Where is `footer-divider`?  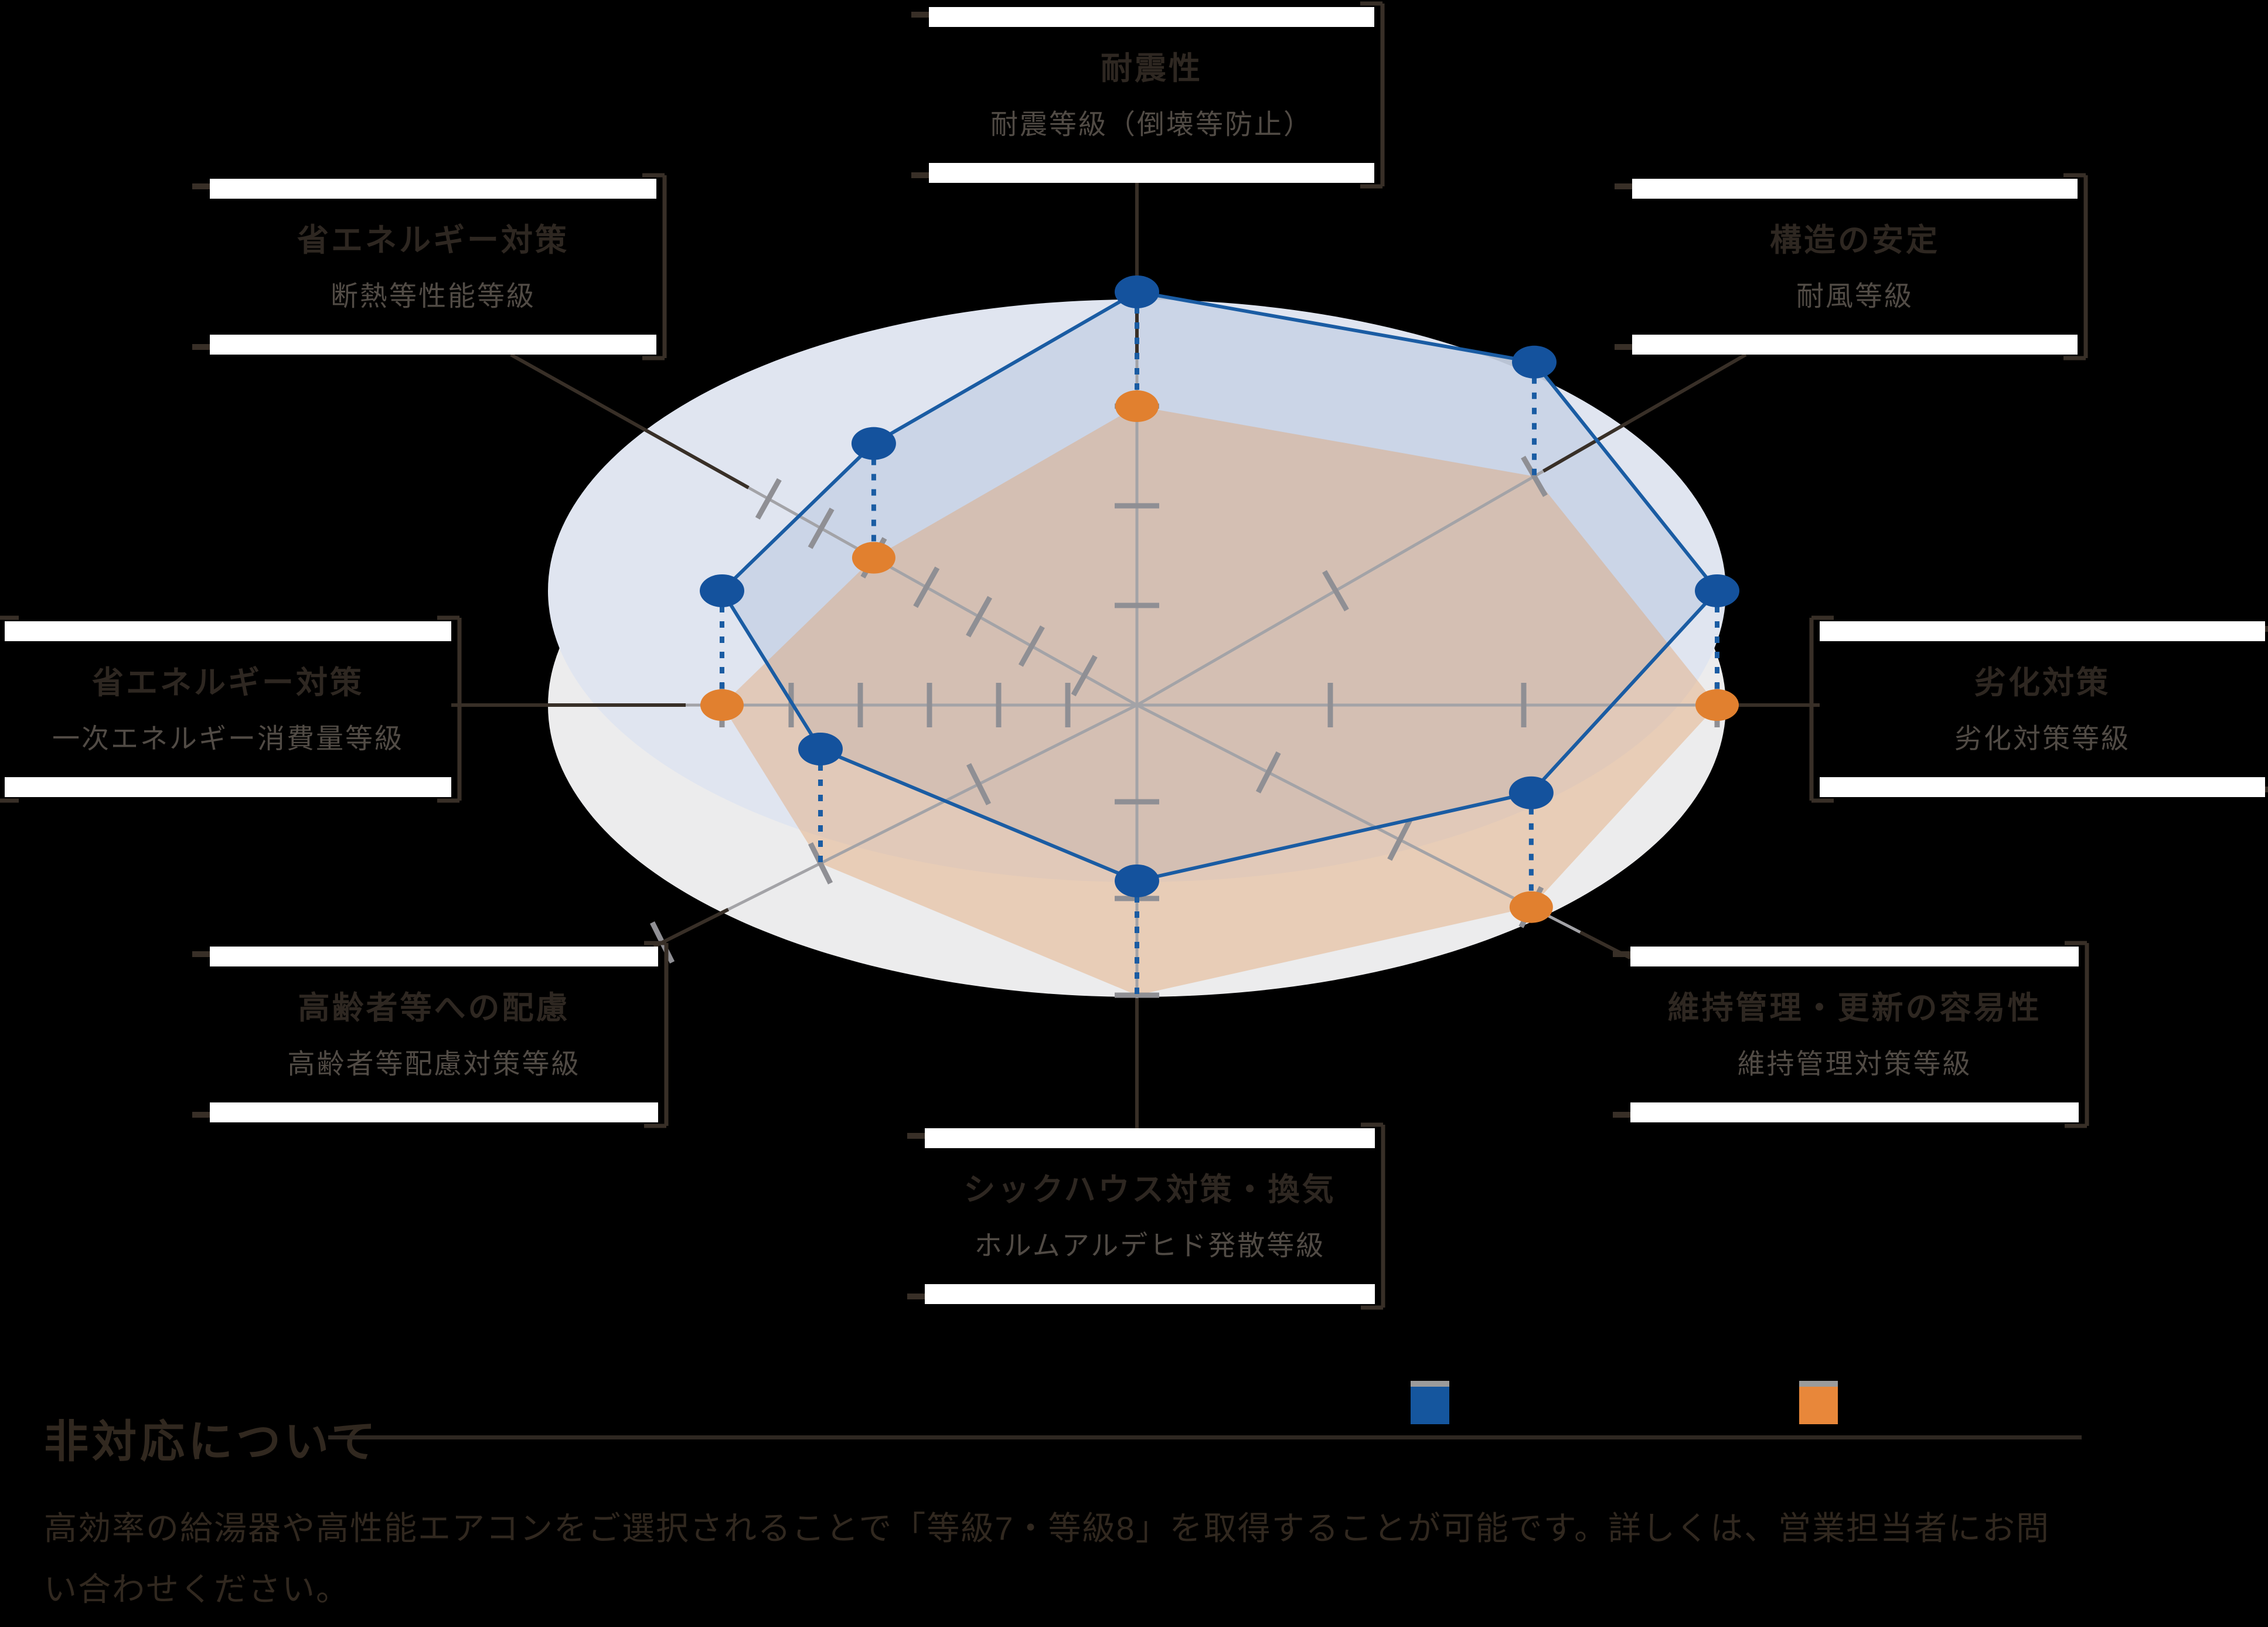
footer-divider is located at coordinates (1205, 1437).